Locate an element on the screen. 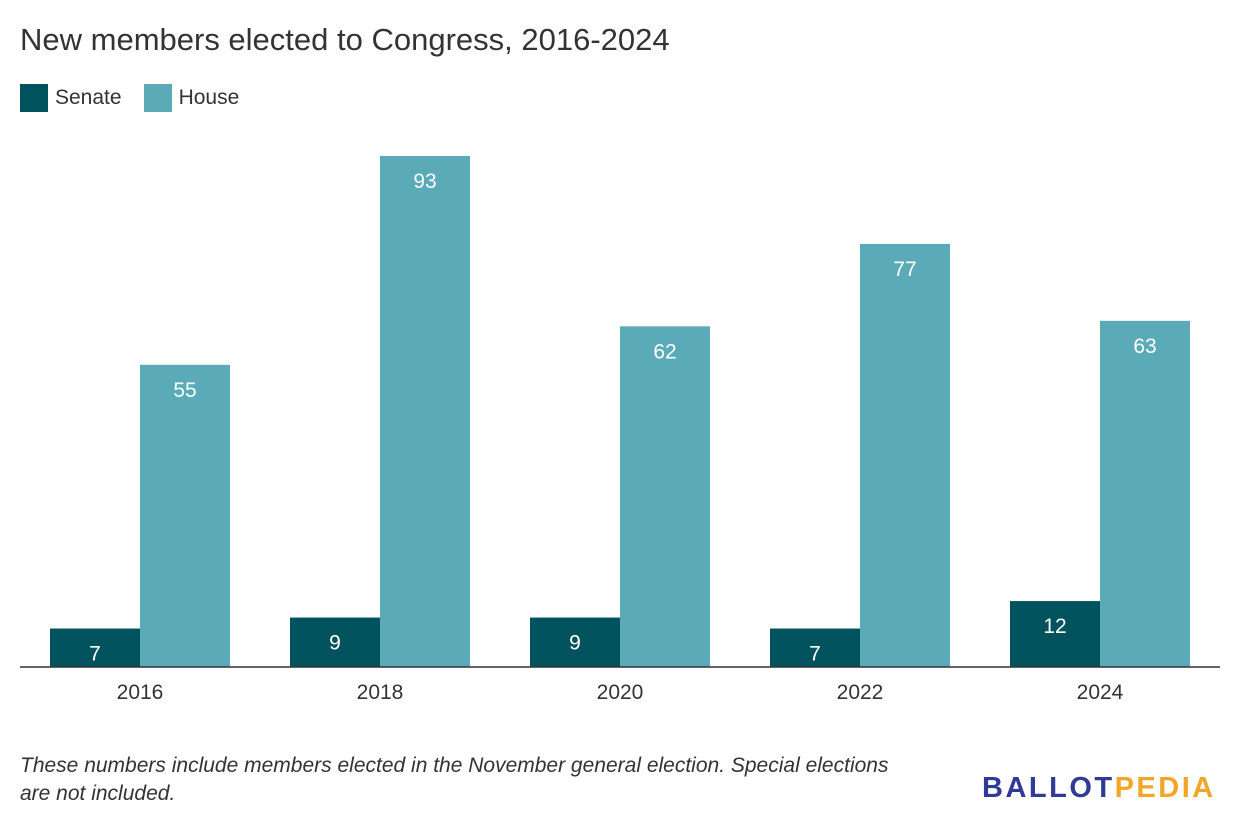  chart-legend: Senate House is located at coordinates (140, 98).